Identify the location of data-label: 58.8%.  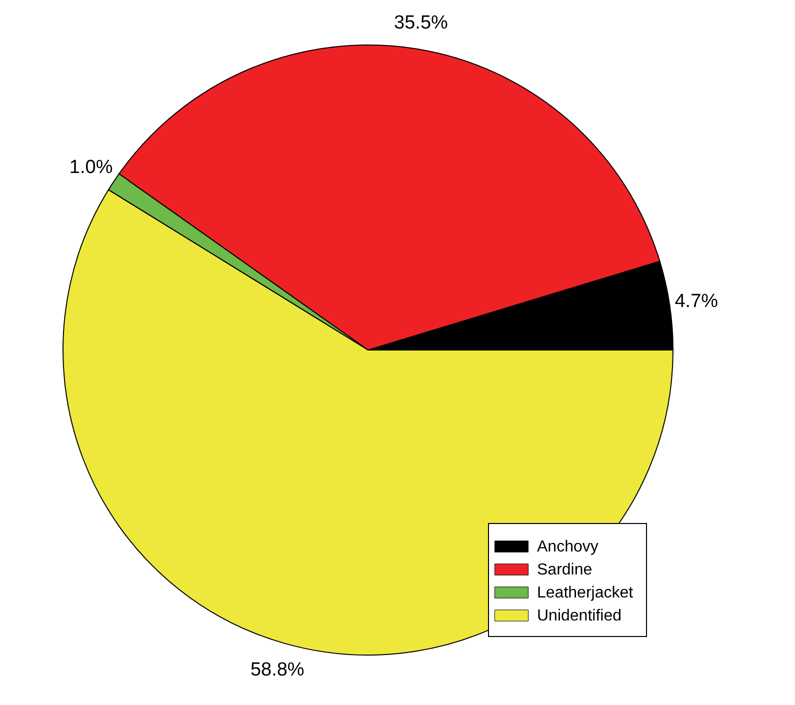
(277, 669).